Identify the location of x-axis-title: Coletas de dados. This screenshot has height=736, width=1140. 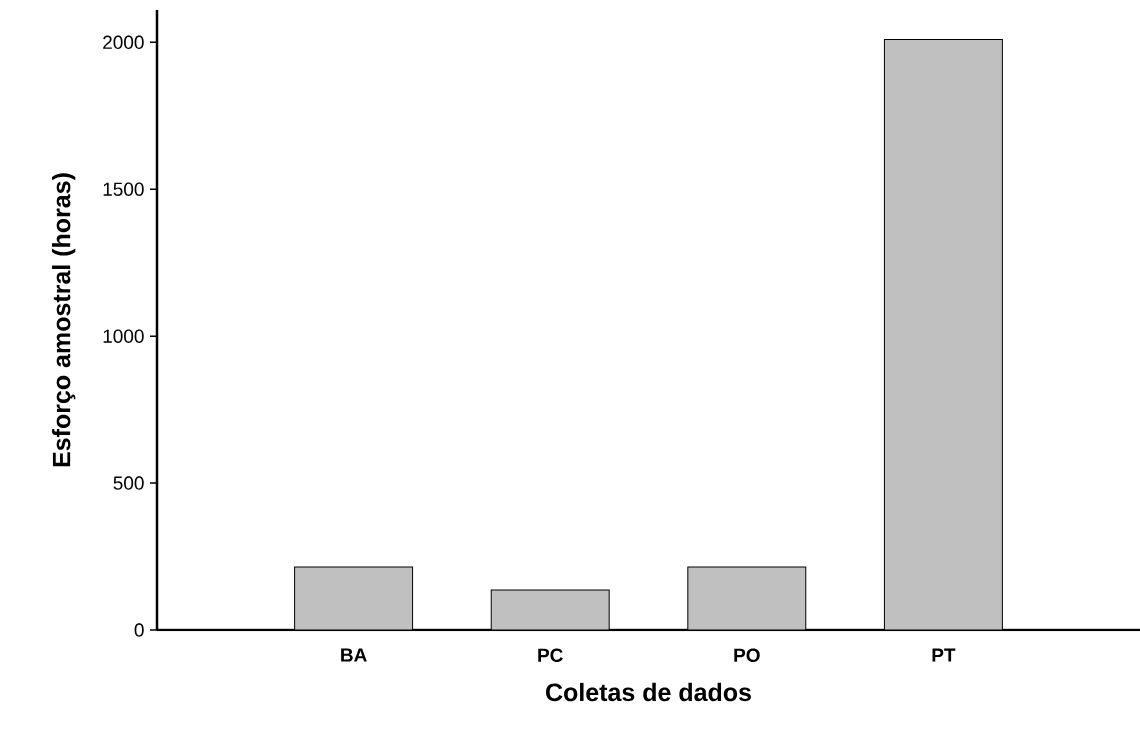
(648, 692).